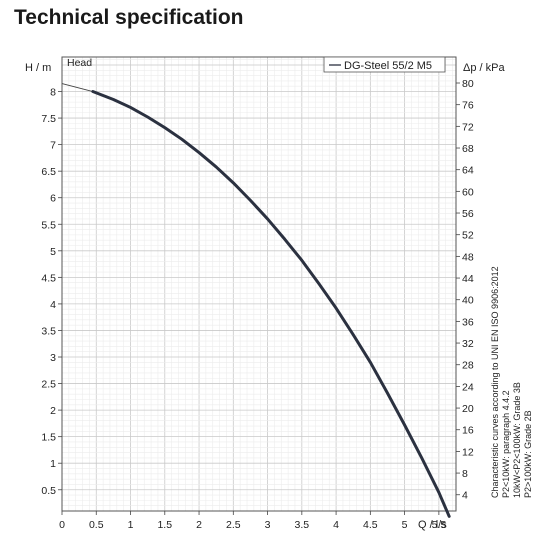 The width and height of the screenshot is (558, 540). Describe the element at coordinates (468, 431) in the screenshot. I see `right-tick-label: 16` at that location.